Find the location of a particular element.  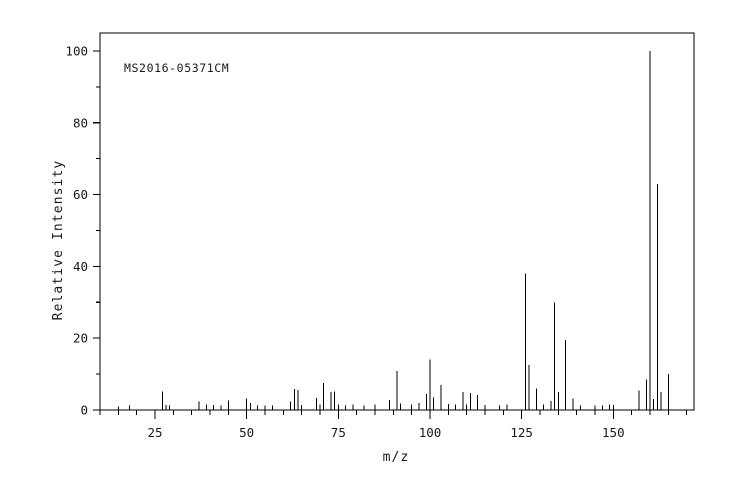

x-tick-label: 100 is located at coordinates (430, 432).